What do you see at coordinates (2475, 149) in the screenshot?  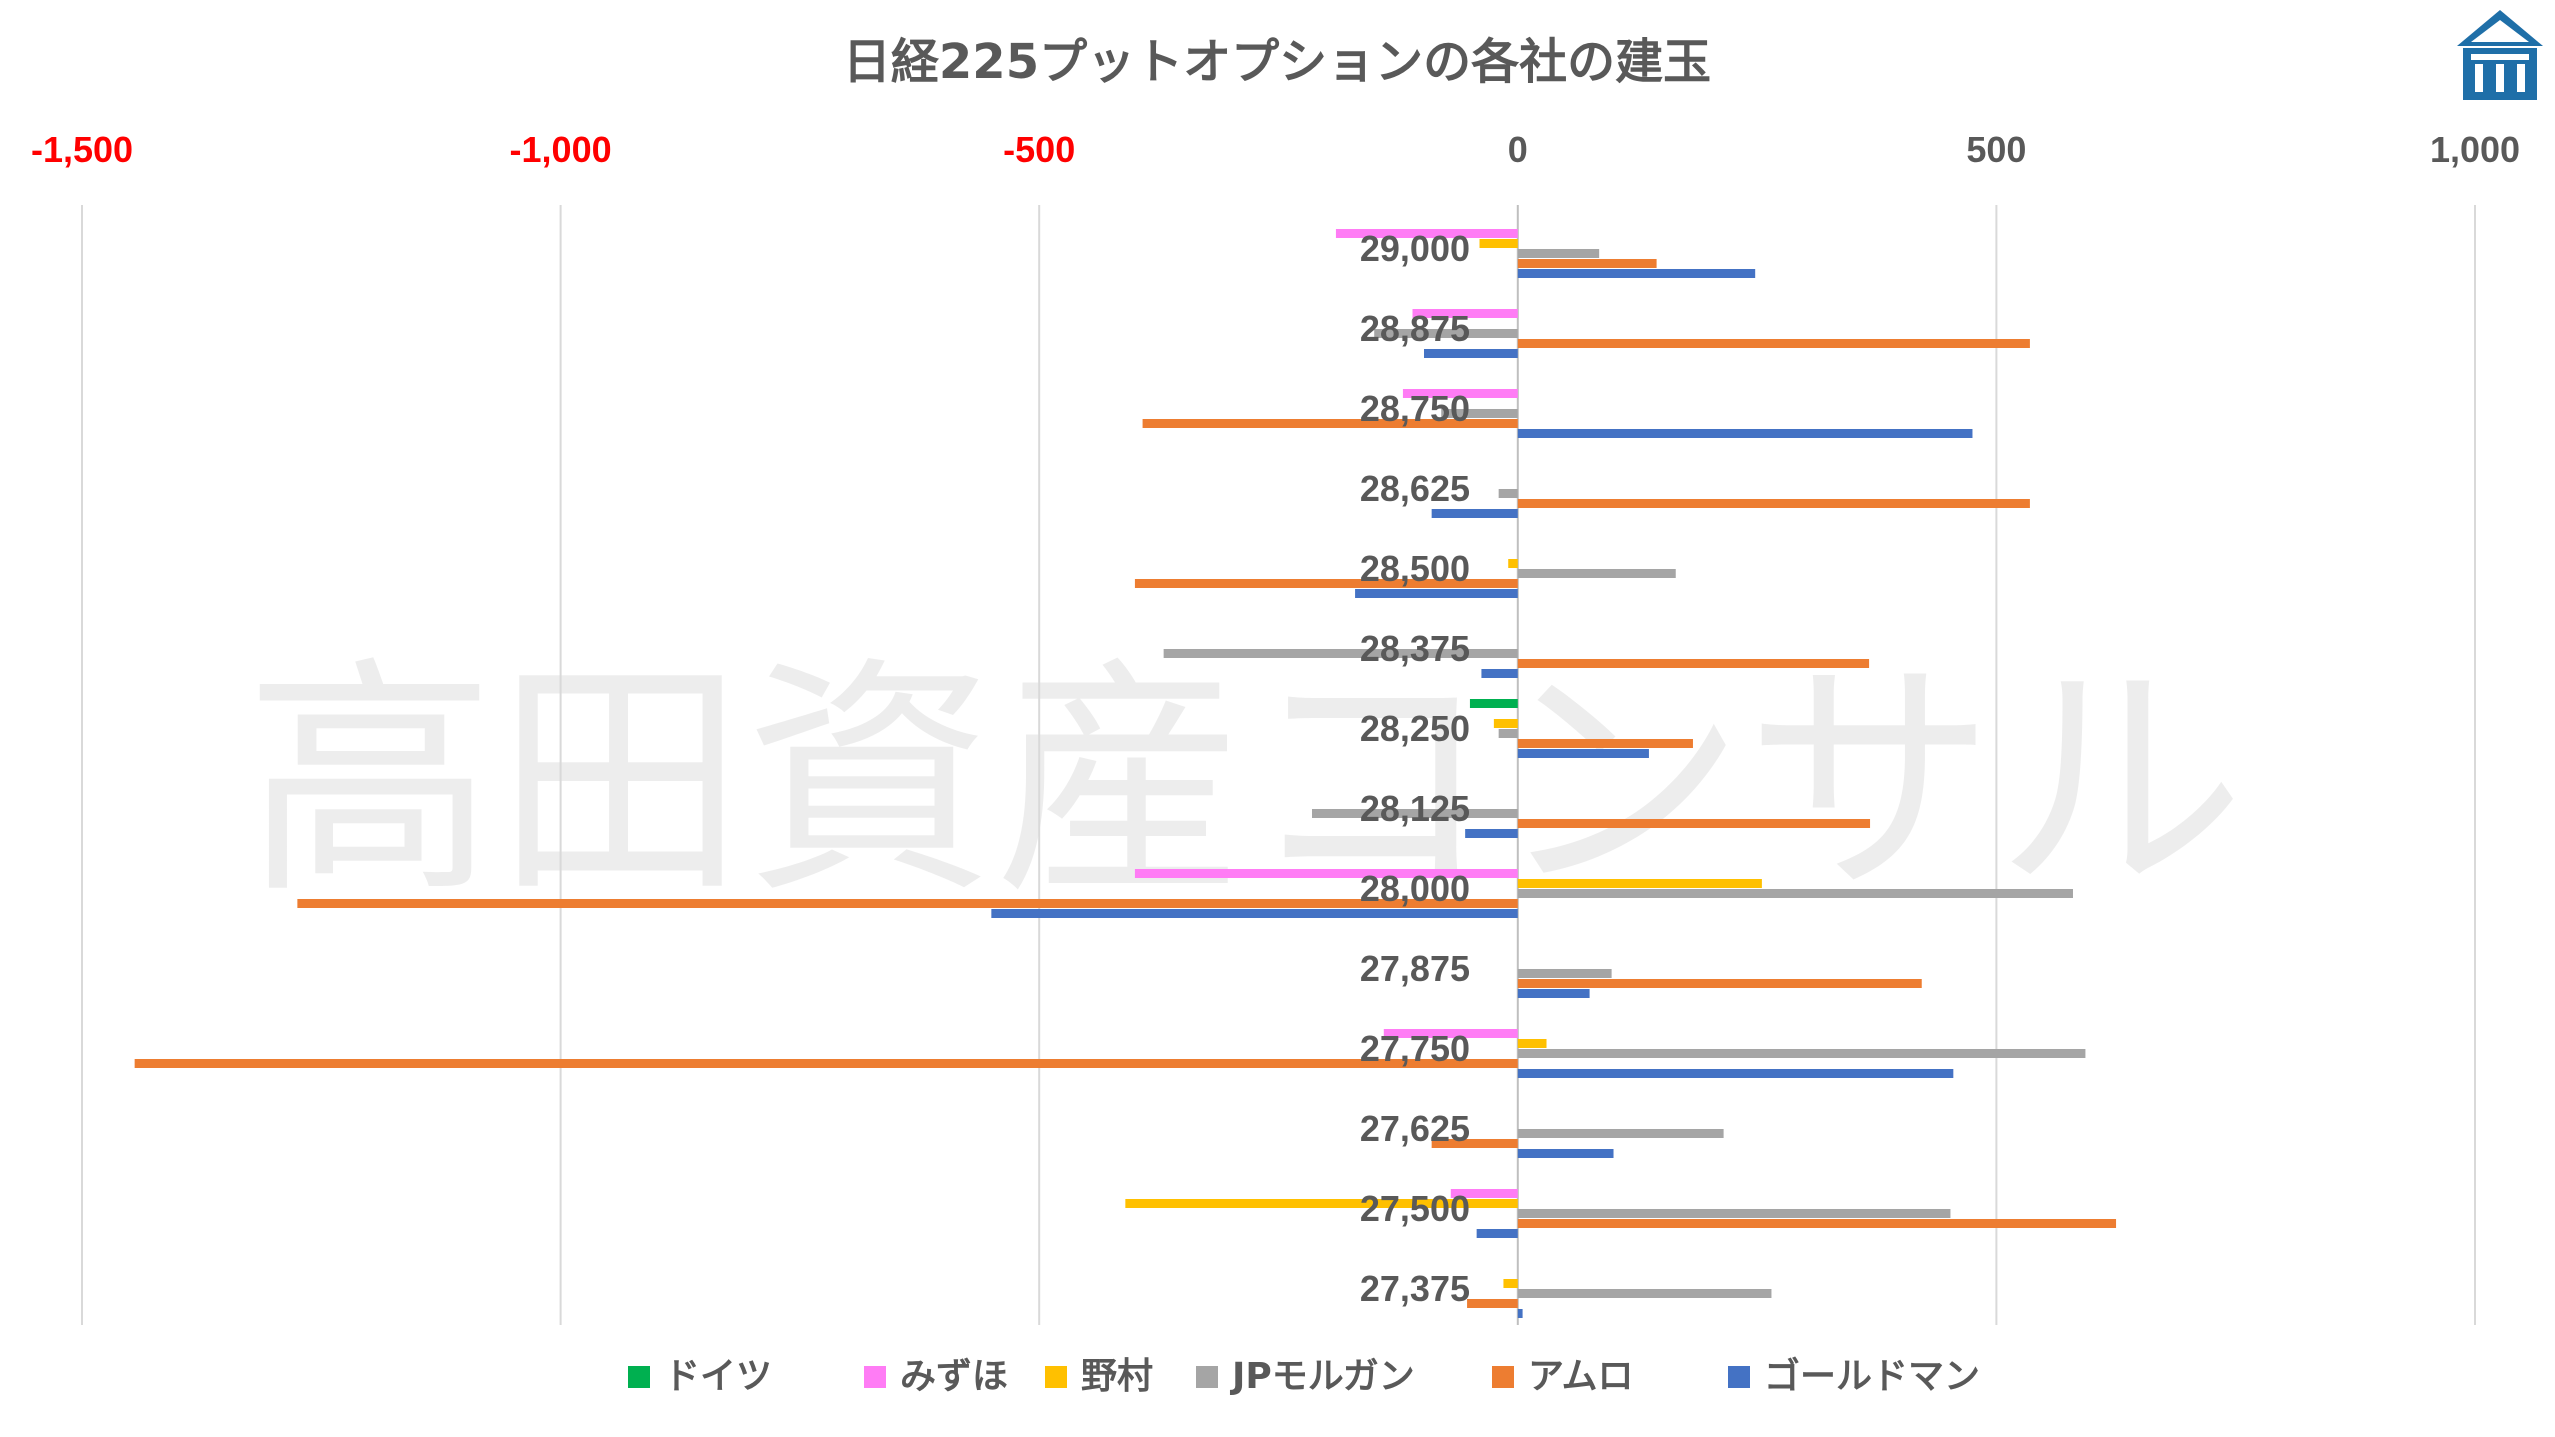 I see `x-tick-label: 1,000` at bounding box center [2475, 149].